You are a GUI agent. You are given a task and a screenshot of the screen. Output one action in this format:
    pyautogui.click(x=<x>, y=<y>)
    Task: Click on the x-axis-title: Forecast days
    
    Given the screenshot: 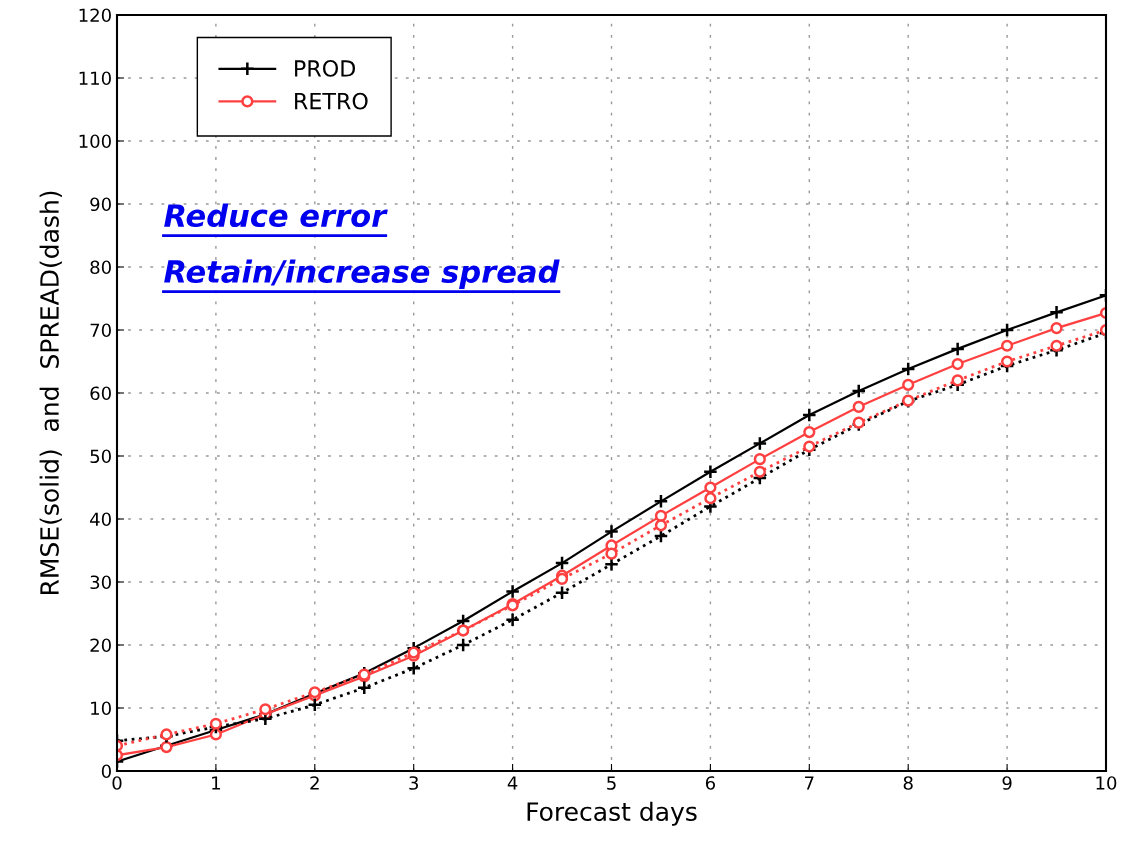 What is the action you would take?
    pyautogui.click(x=612, y=813)
    